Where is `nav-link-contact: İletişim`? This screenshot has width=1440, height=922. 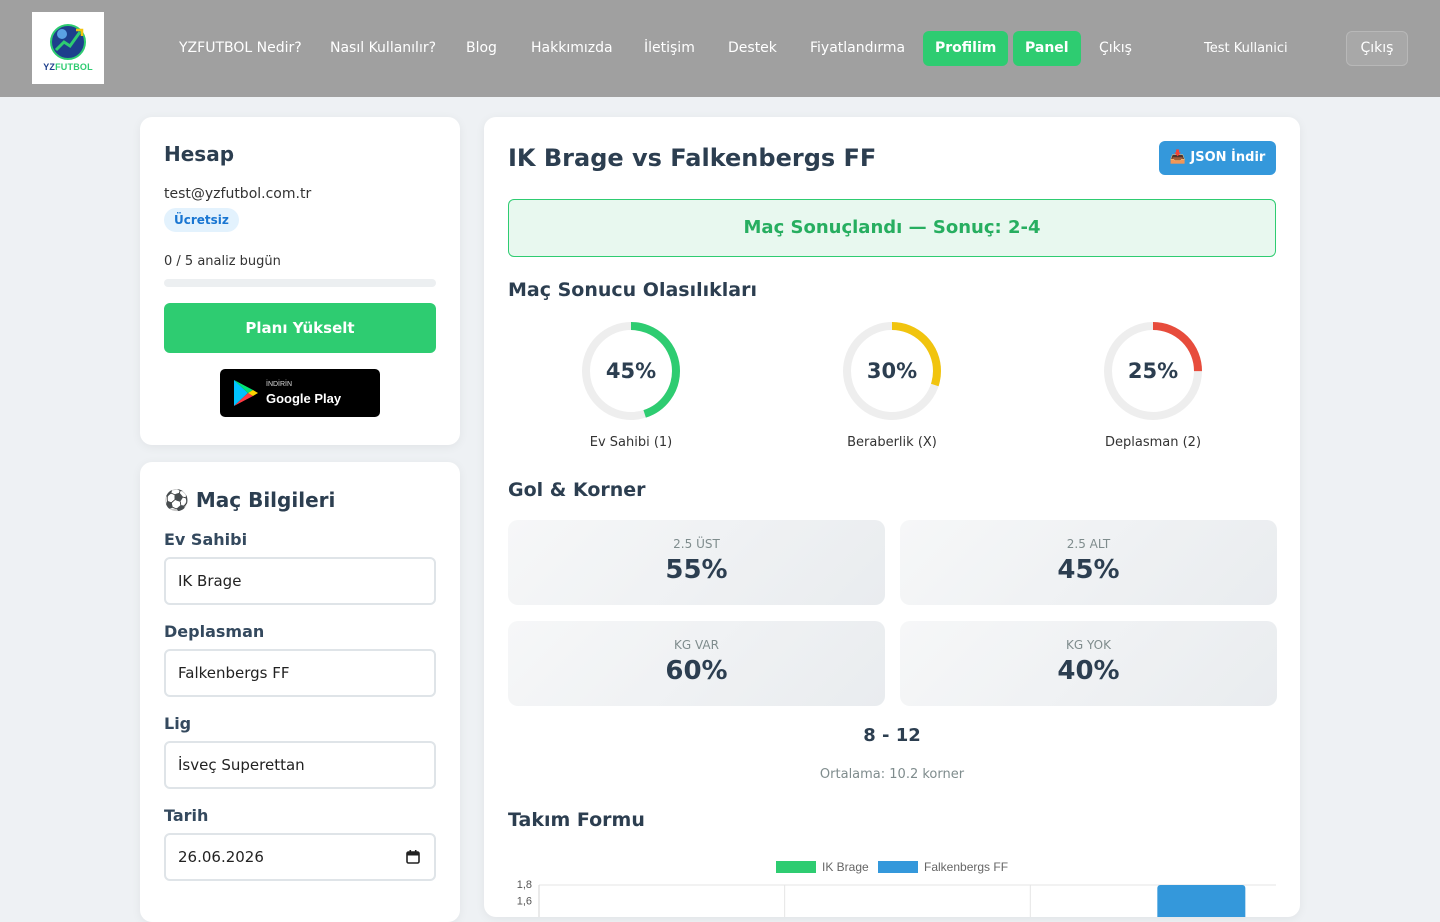
nav-link-contact: İletişim is located at coordinates (669, 48).